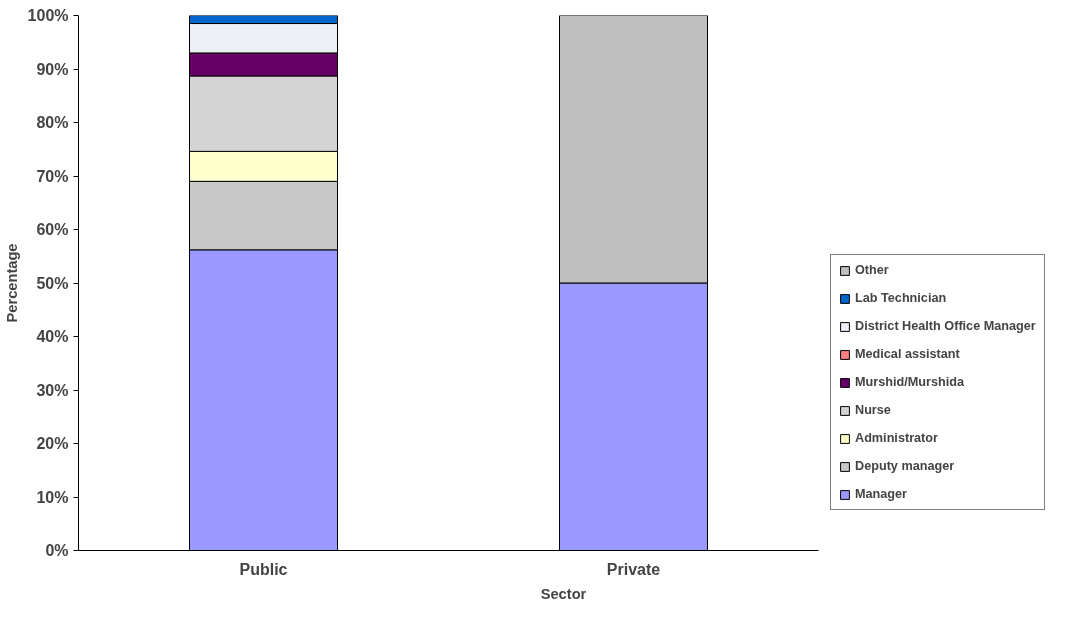 The height and width of the screenshot is (631, 1078). Describe the element at coordinates (872, 270) in the screenshot. I see `legend-label: Other` at that location.